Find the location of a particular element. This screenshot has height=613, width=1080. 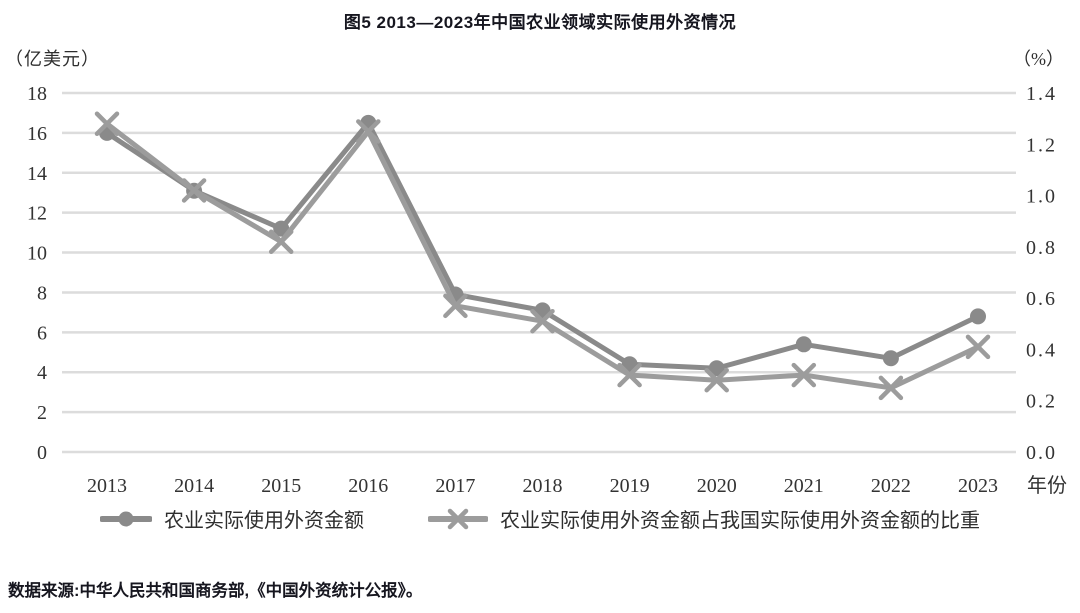

chart-title: 图5 2013—2023年中国农业领域实际使用外资情况 is located at coordinates (540, 22).